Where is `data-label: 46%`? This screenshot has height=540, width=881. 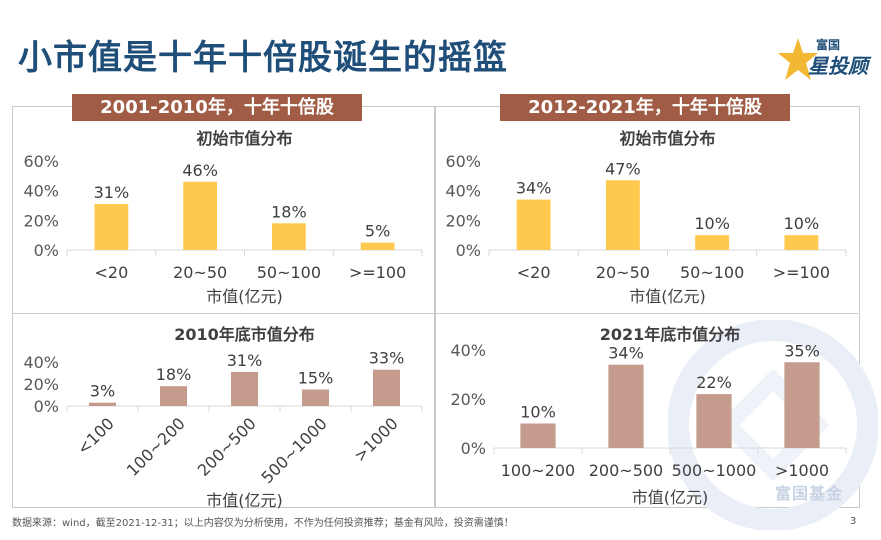 data-label: 46% is located at coordinates (200, 170).